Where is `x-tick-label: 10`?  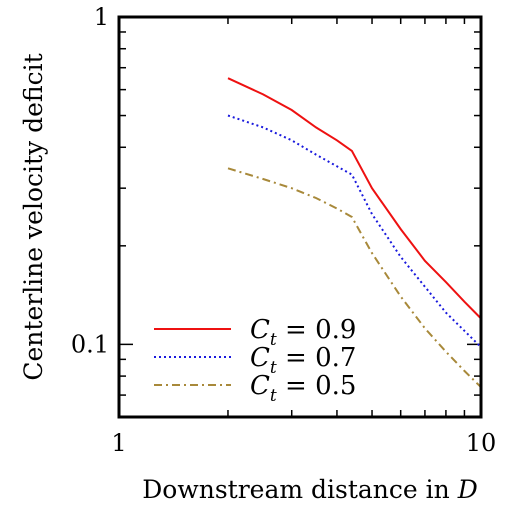 x-tick-label: 10 is located at coordinates (481, 443).